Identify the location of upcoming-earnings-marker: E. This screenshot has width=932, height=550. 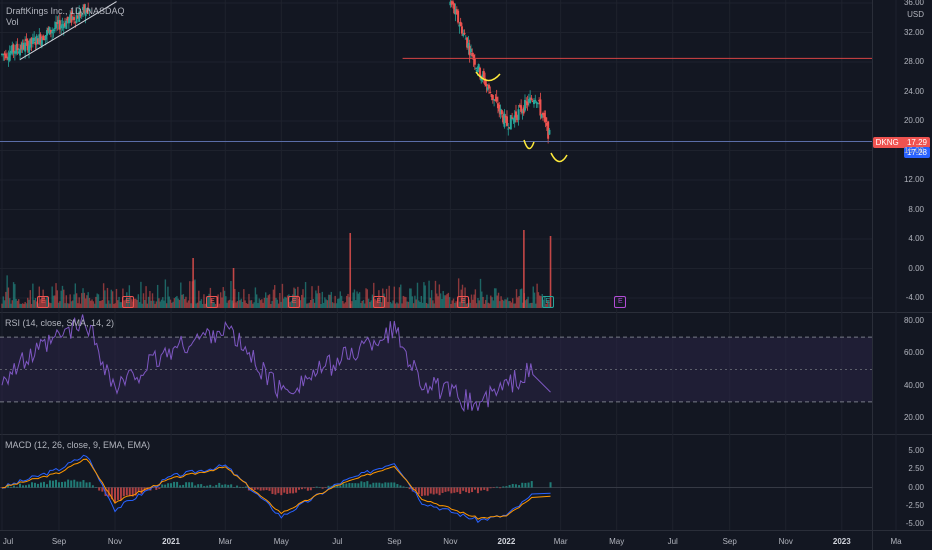
(620, 302).